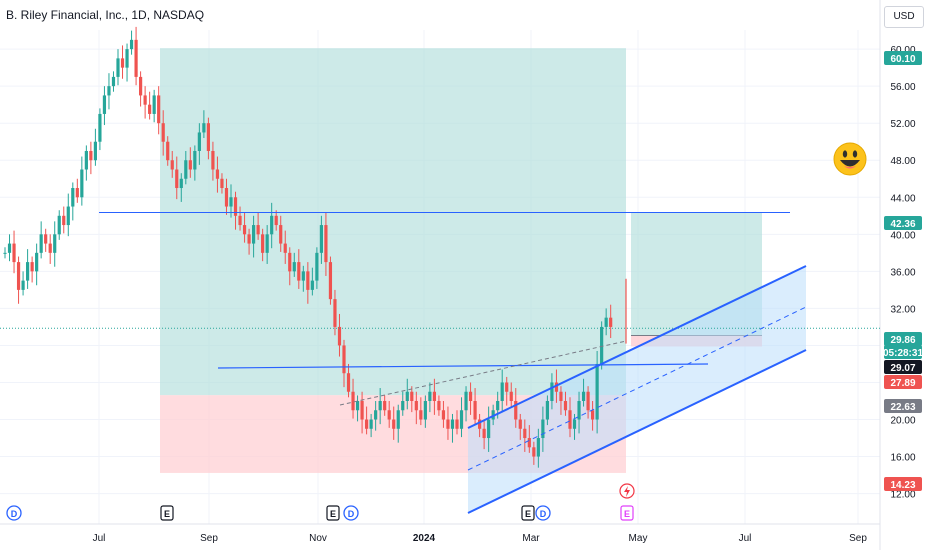 This screenshot has width=932, height=550. Describe the element at coordinates (902, 383) in the screenshot. I see `price-label-text: 27.89` at that location.